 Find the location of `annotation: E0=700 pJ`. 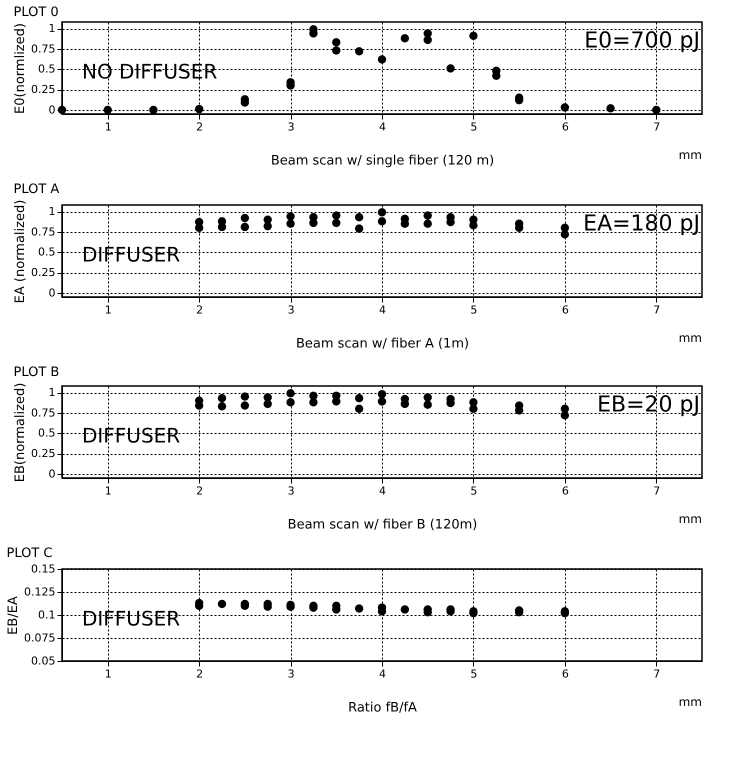

annotation: E0=700 pJ is located at coordinates (642, 41).